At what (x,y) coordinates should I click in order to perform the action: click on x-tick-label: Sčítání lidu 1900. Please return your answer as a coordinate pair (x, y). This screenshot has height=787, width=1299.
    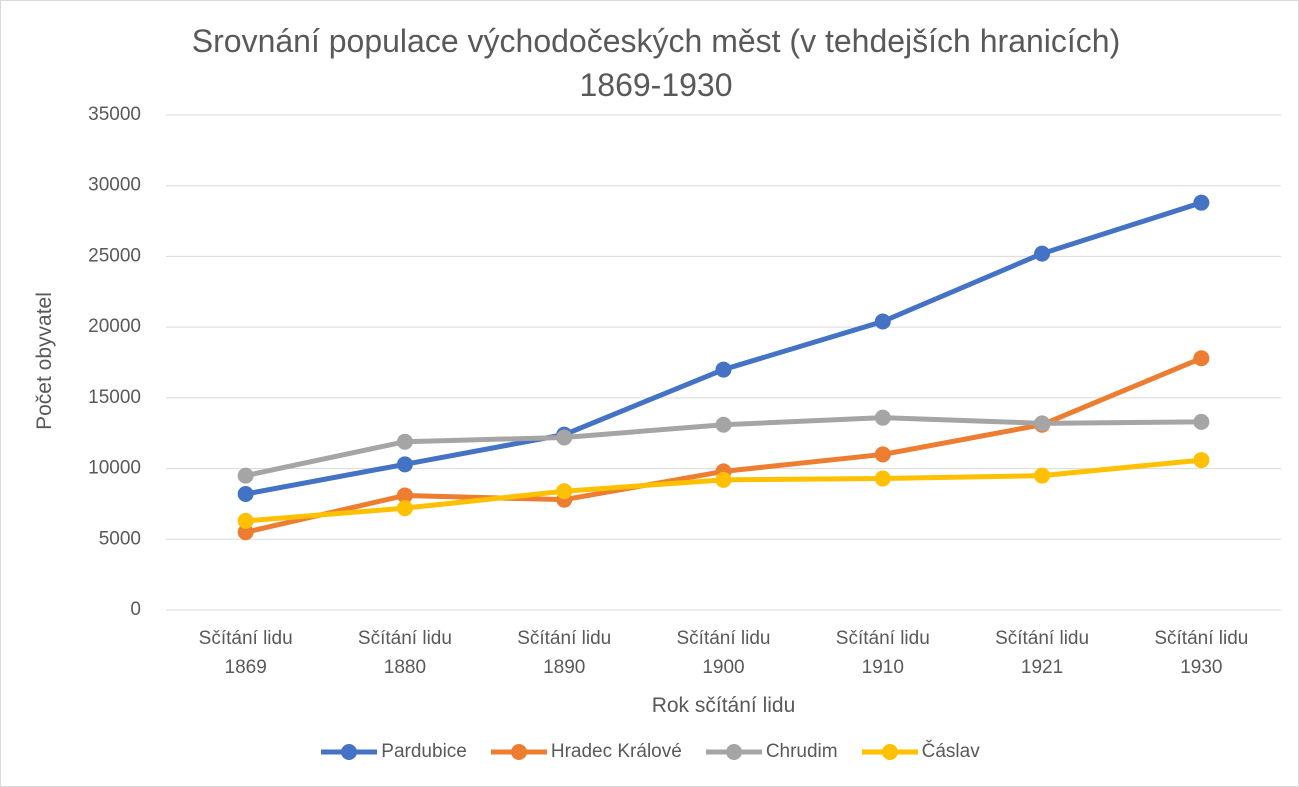
    Looking at the image, I should click on (723, 653).